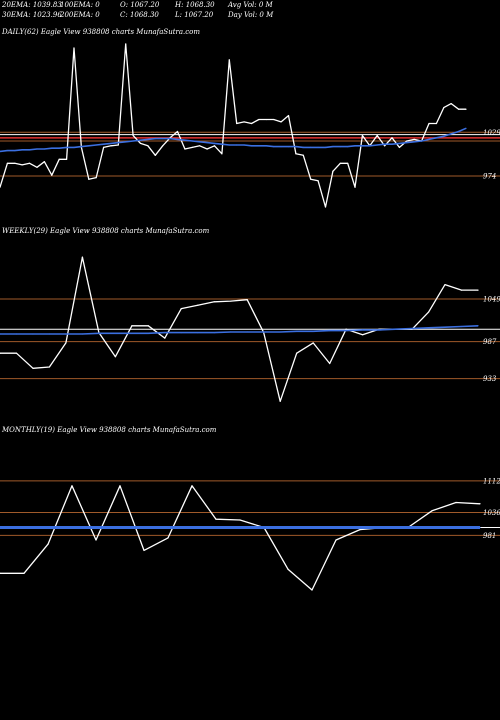 Image resolution: width=500 pixels, height=720 pixels. What do you see at coordinates (250, 15) in the screenshot?
I see `dayvol-text: Day Vol: 0 M` at bounding box center [250, 15].